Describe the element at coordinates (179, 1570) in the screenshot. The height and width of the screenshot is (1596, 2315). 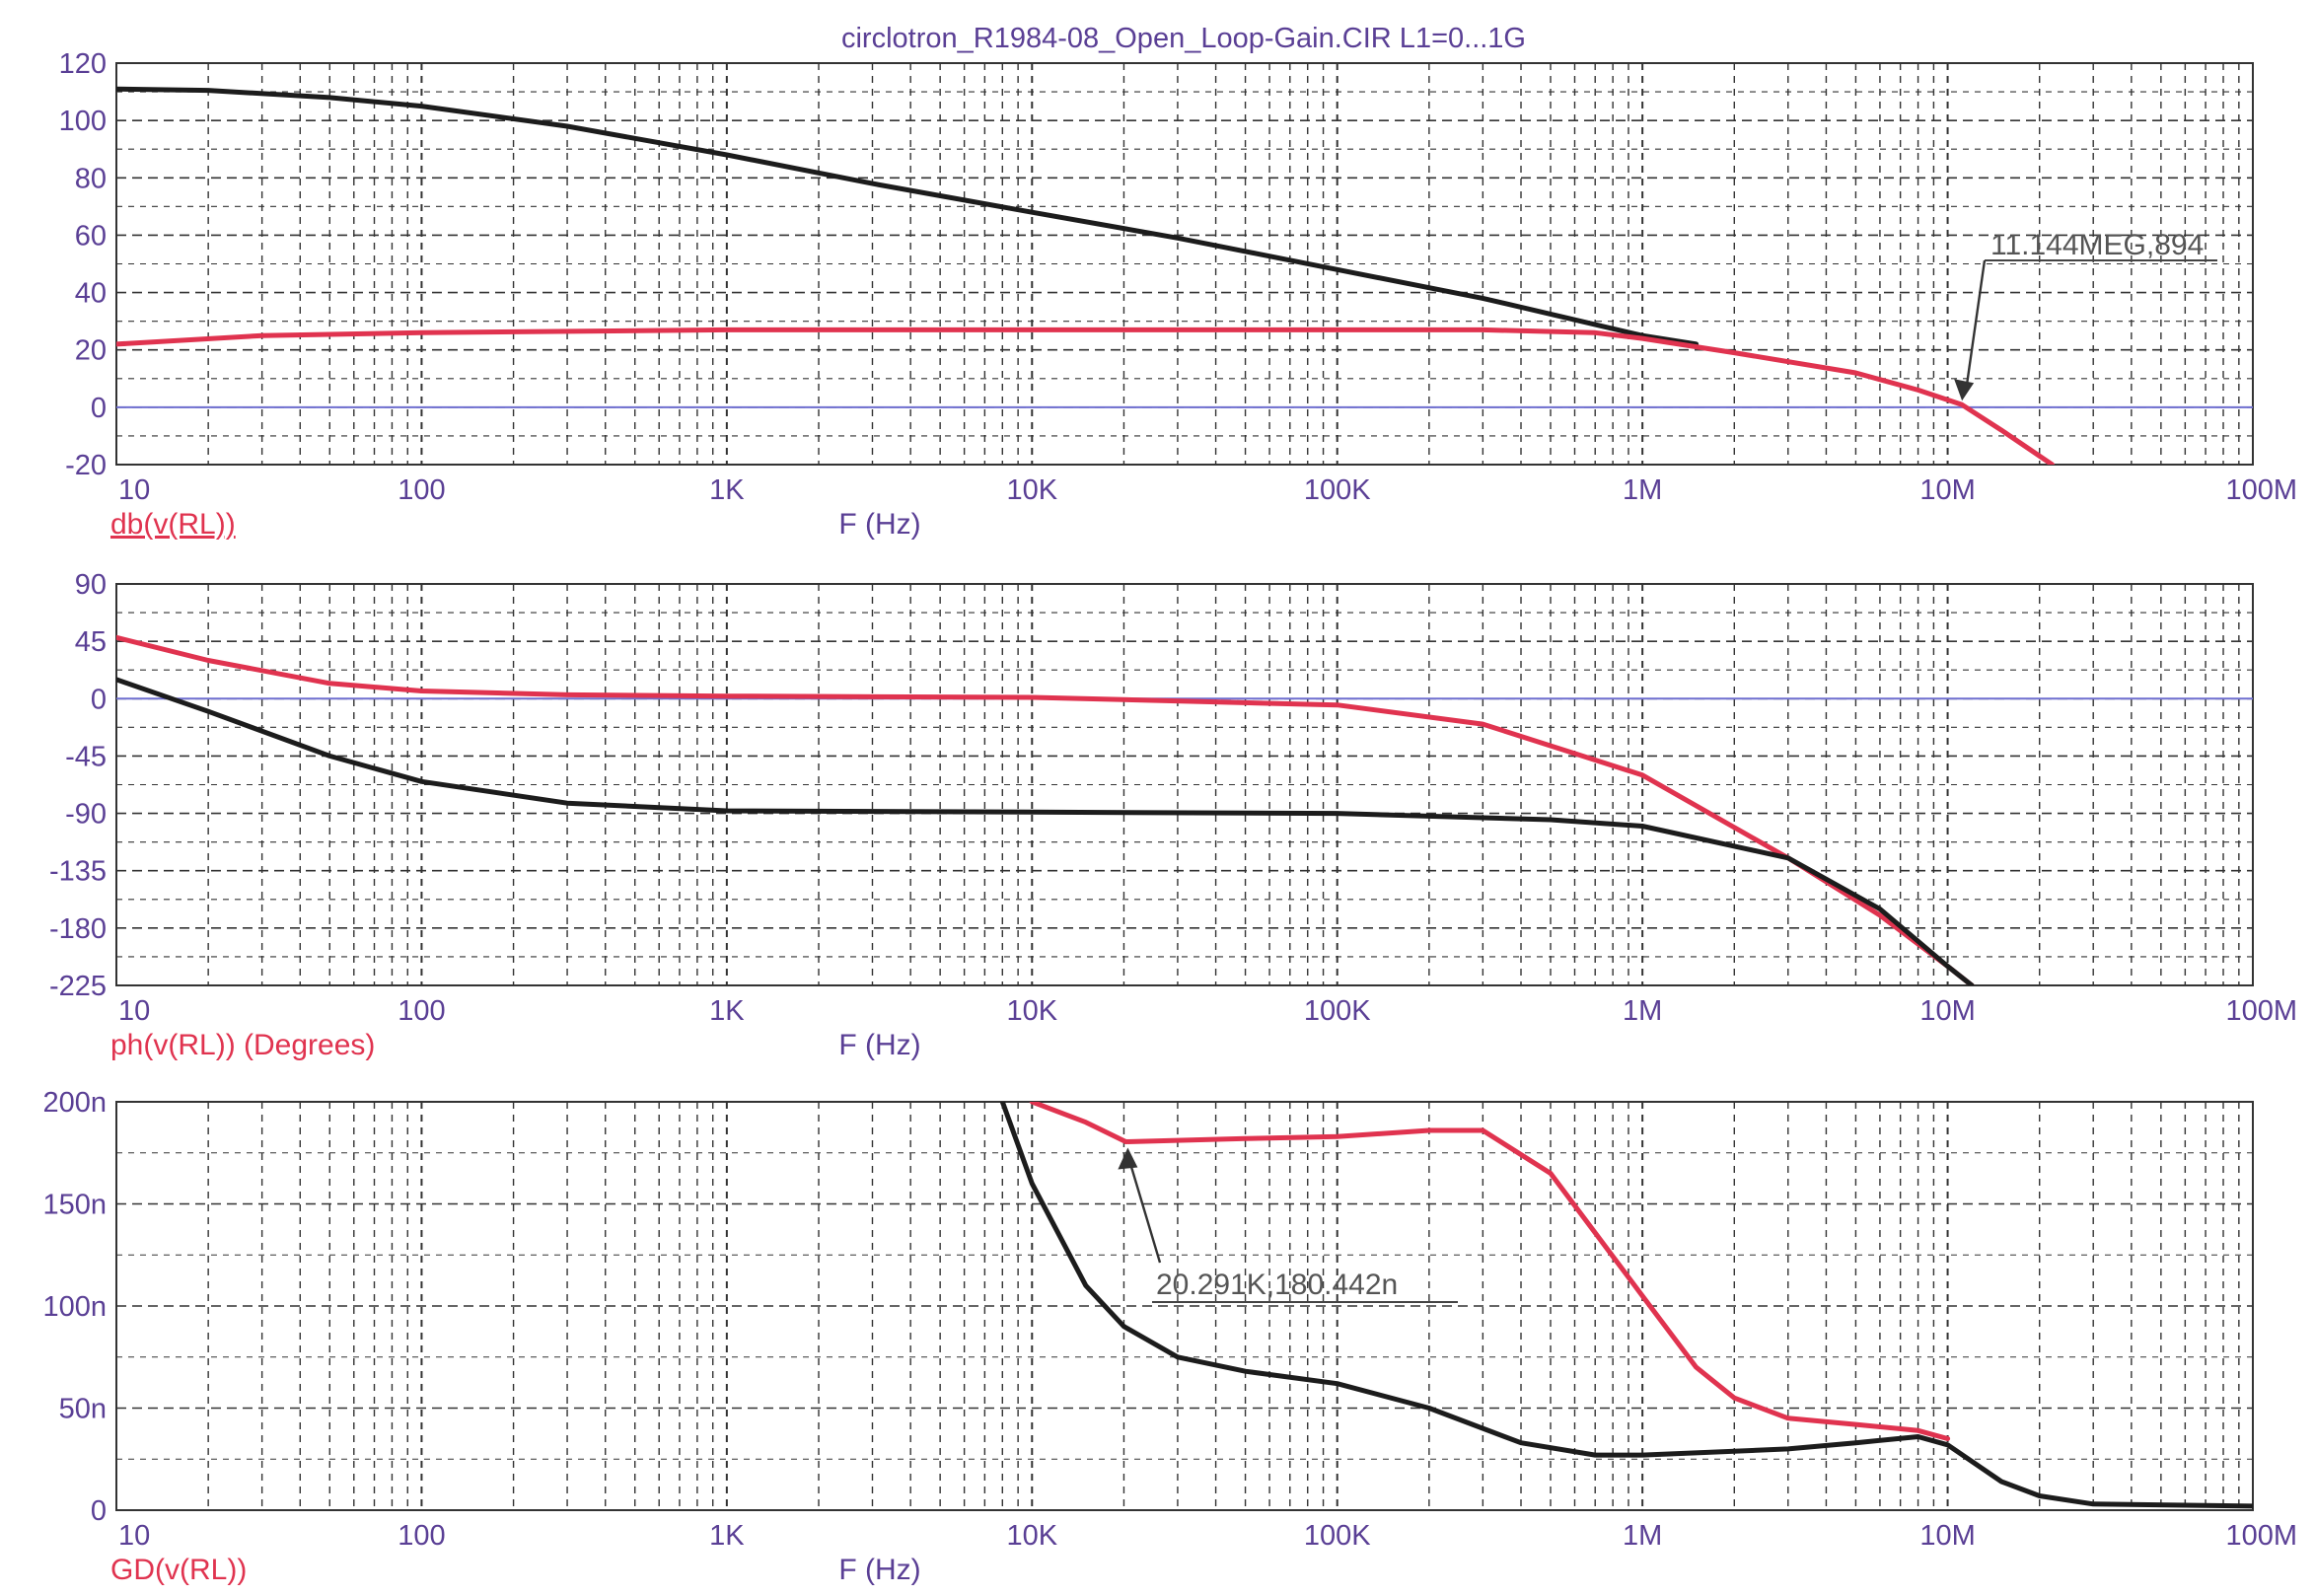
I see `y-axis-label: GD(v(RL))` at that location.